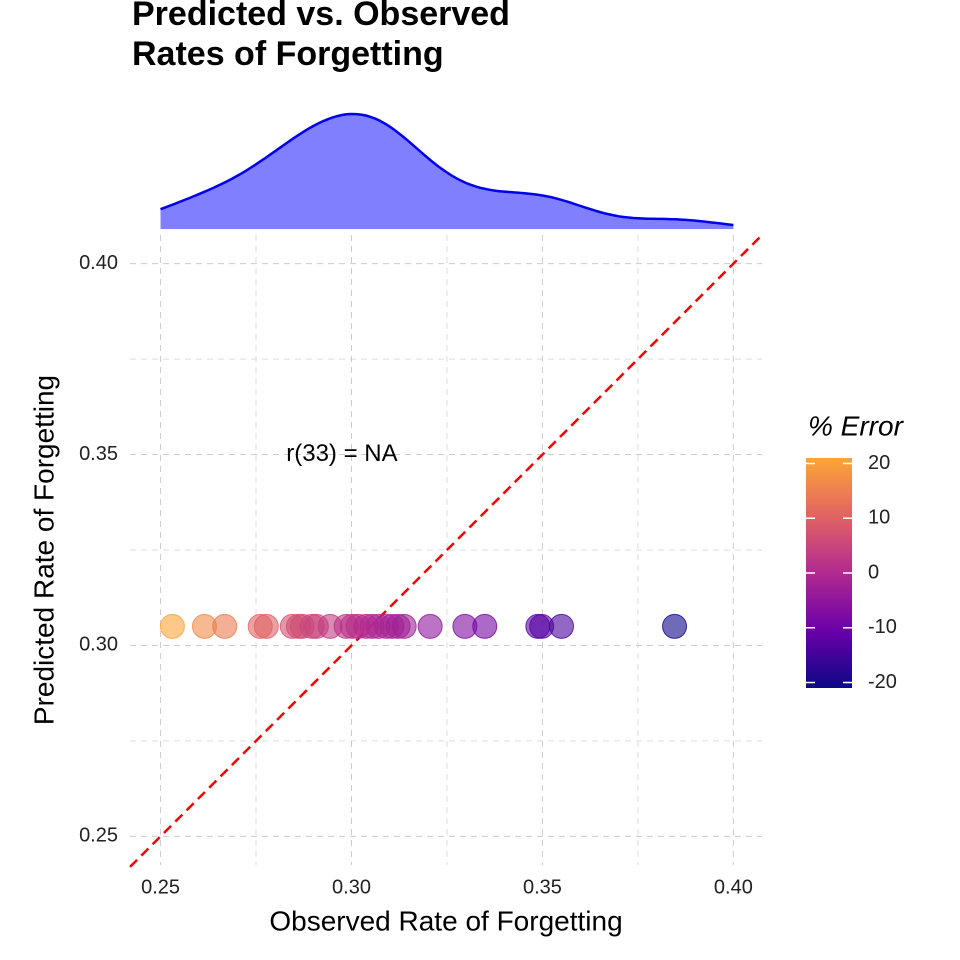  I want to click on y-tick-label: 0.30, so click(98, 645).